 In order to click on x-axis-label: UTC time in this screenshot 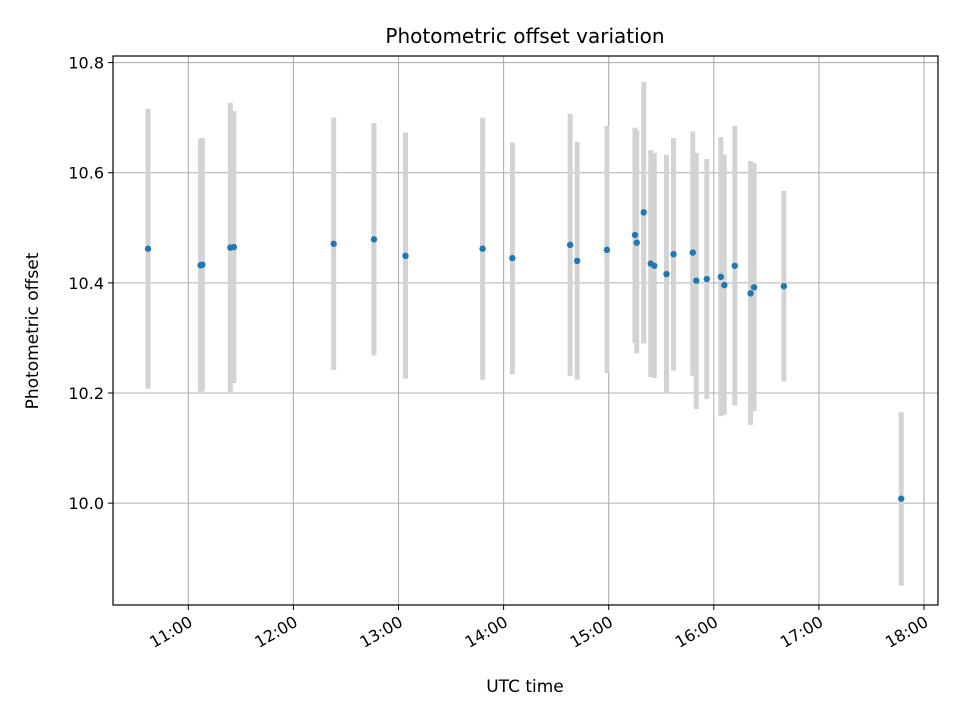, I will do `click(525, 687)`.